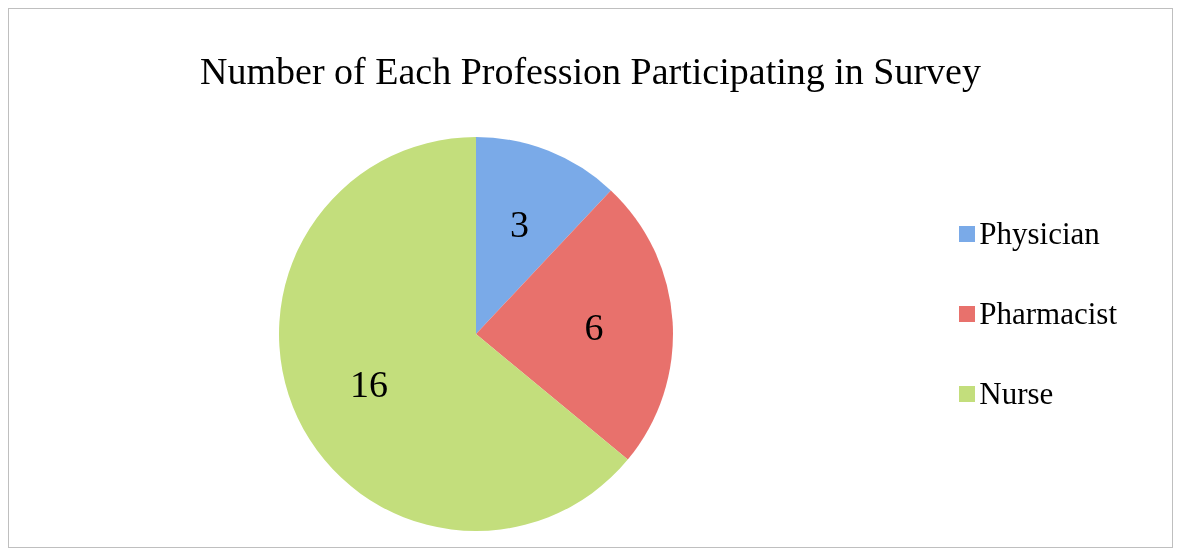 This screenshot has width=1181, height=548. I want to click on chart-title: Number of Each Profession Participating in Survey, so click(590, 71).